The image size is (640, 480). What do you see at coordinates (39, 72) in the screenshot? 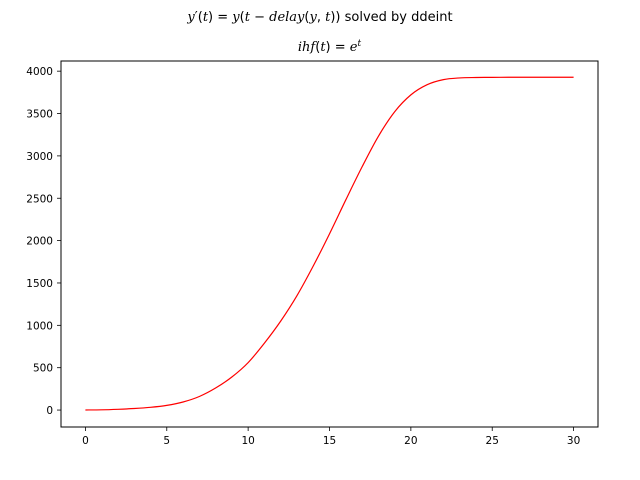
I see `y-tick-label: 4000` at bounding box center [39, 72].